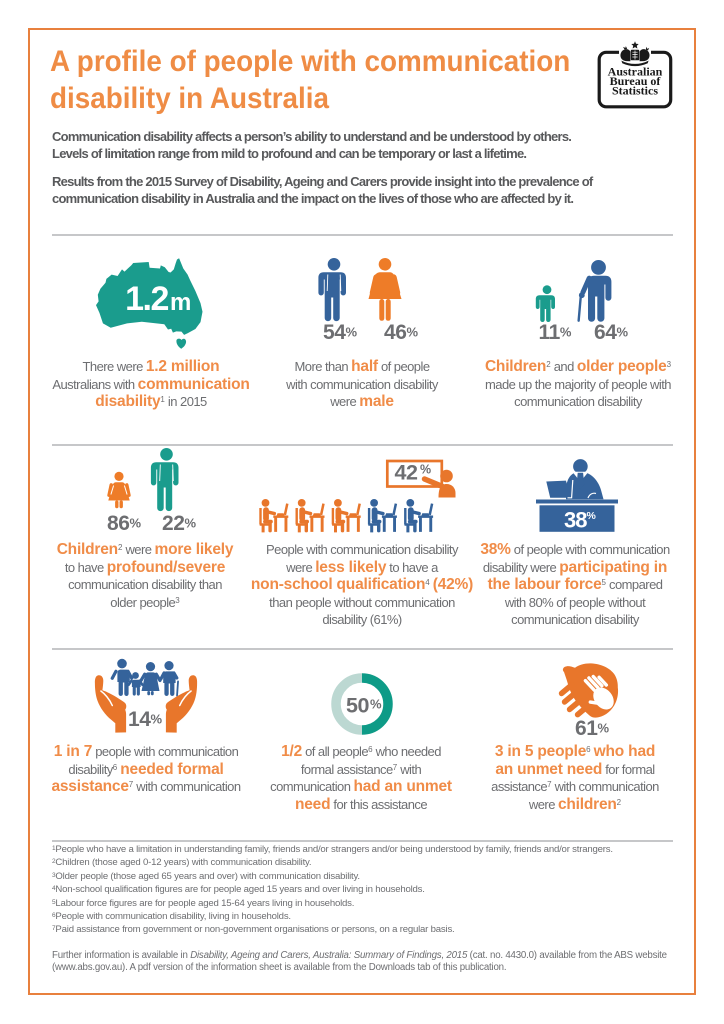  Describe the element at coordinates (357, 705) in the screenshot. I see `svg-text: 50` at that location.